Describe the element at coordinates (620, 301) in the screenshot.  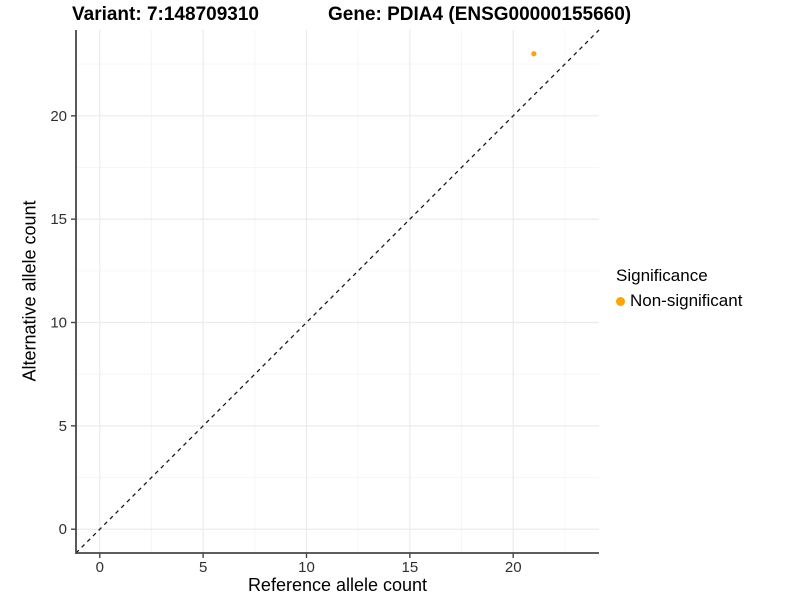
I see `non-significant-dot-icon` at that location.